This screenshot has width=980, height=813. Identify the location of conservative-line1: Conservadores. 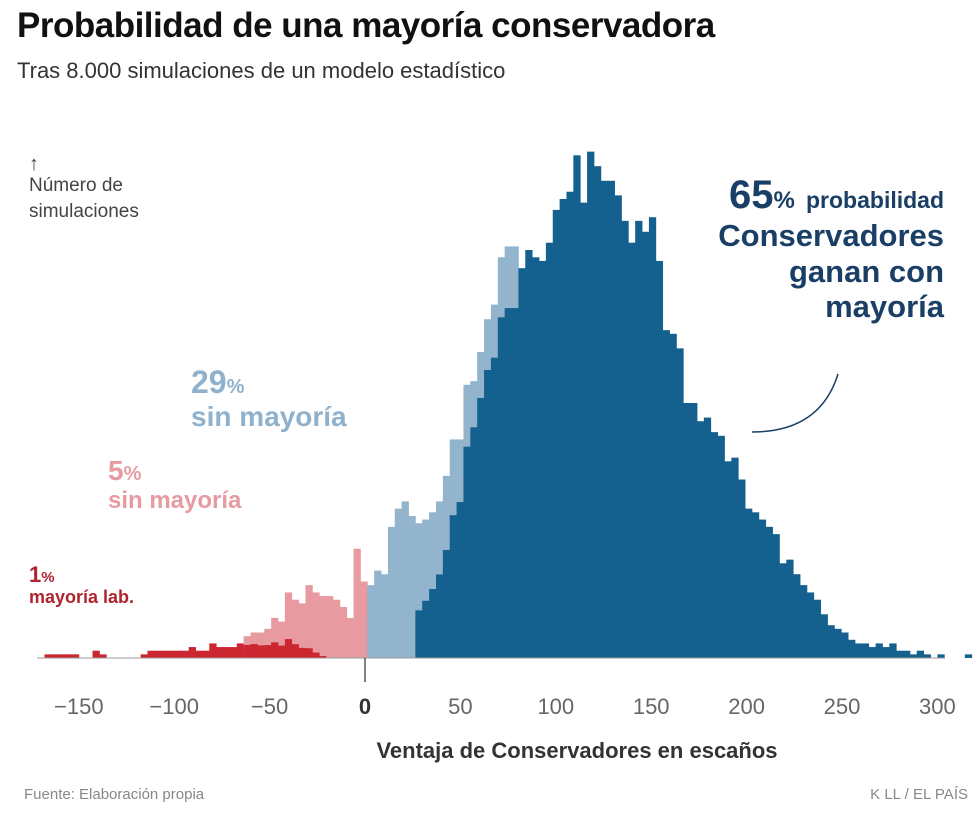
(831, 235).